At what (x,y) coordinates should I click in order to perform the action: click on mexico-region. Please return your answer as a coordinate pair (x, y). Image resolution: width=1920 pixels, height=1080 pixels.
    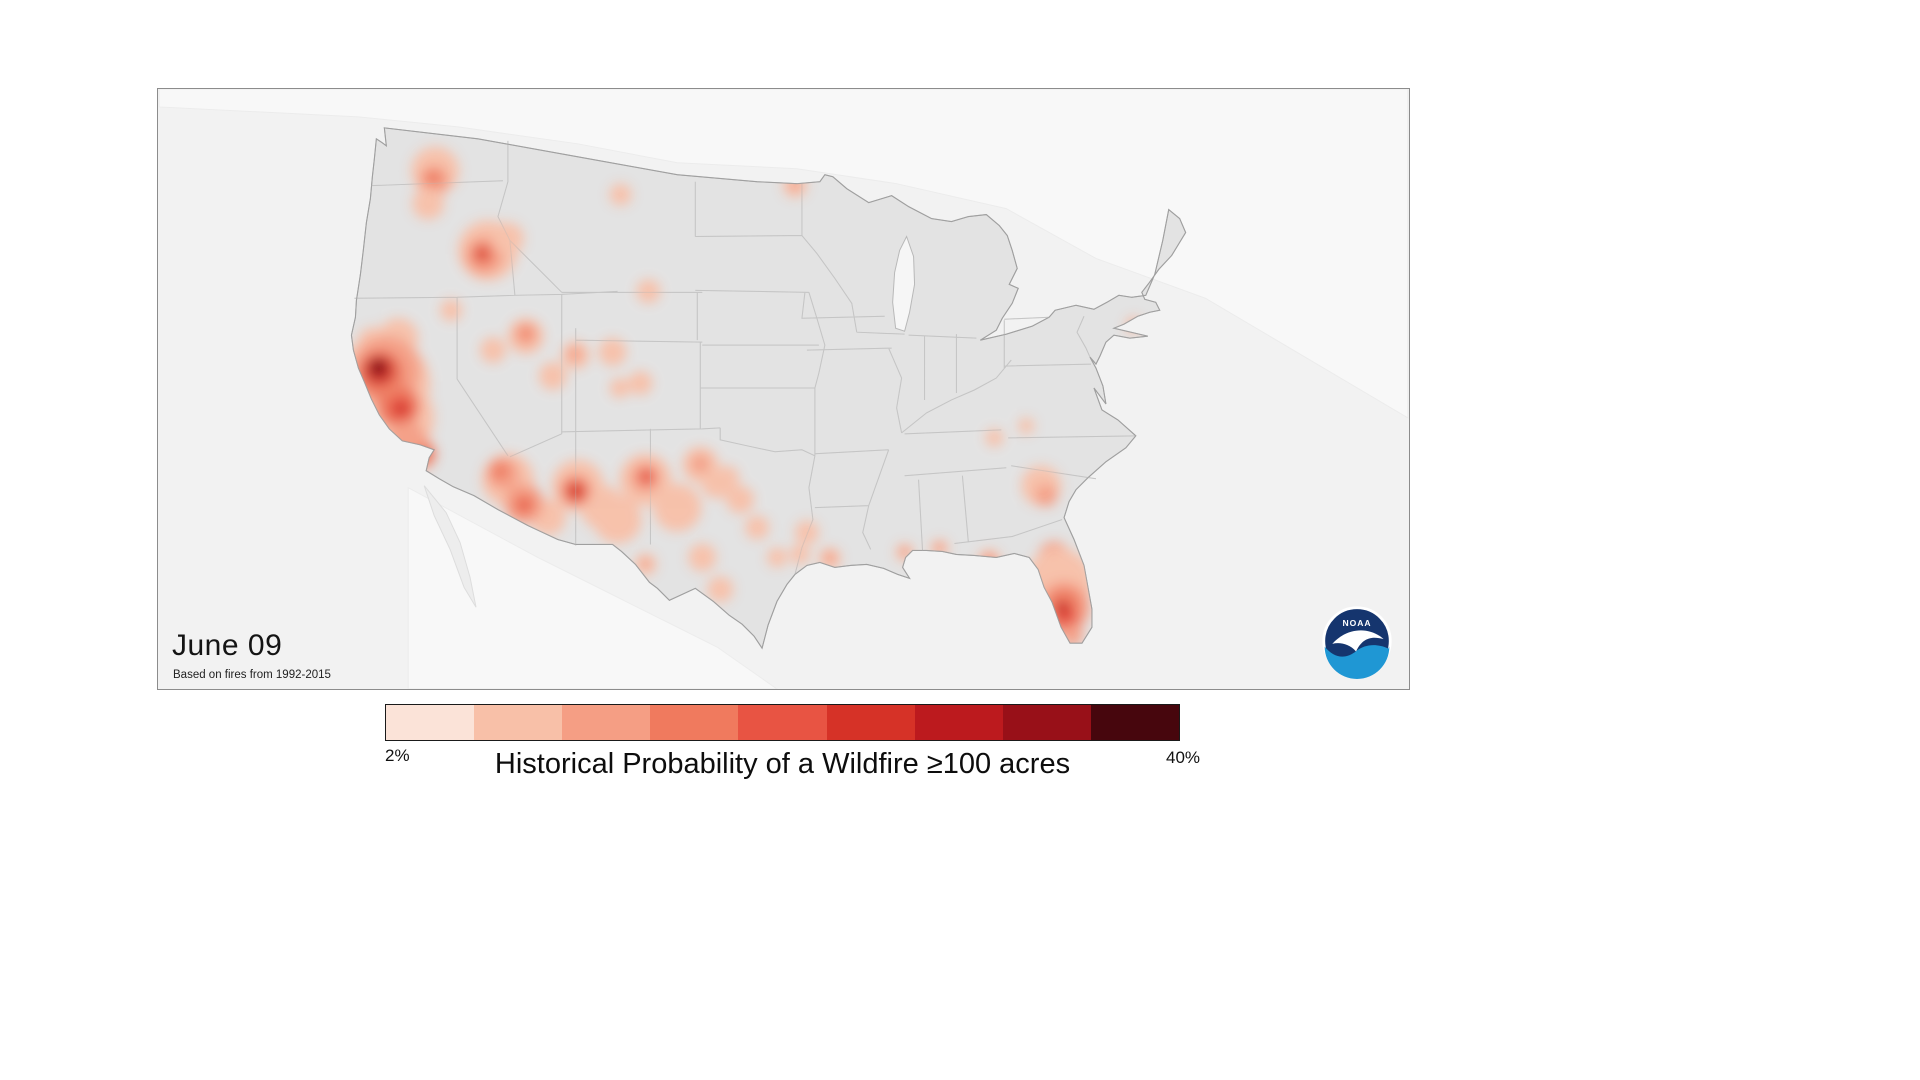
    Looking at the image, I should click on (592, 587).